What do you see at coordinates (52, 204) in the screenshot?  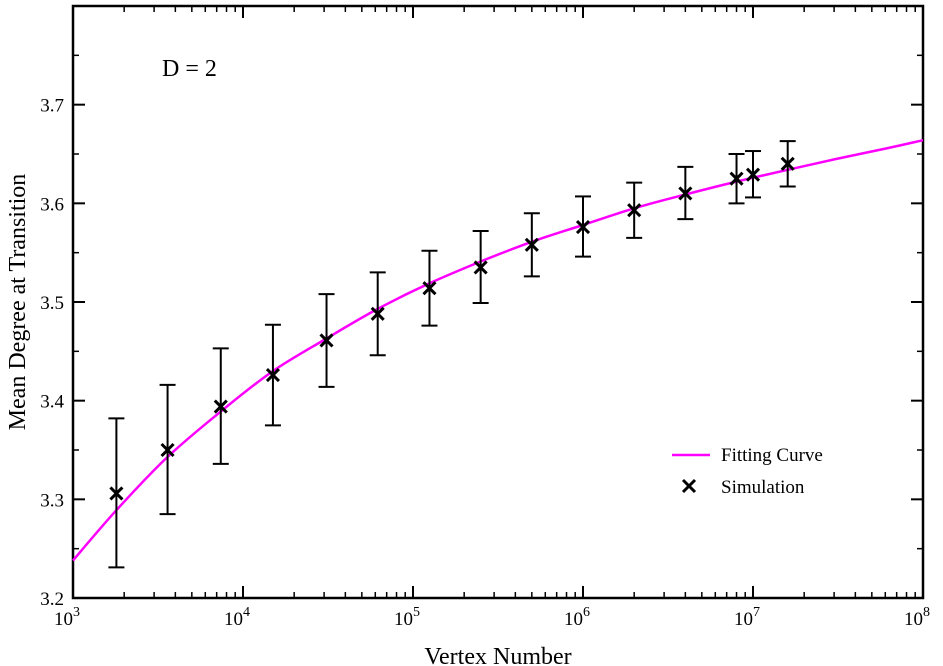 I see `y-tick-label: 3.6` at bounding box center [52, 204].